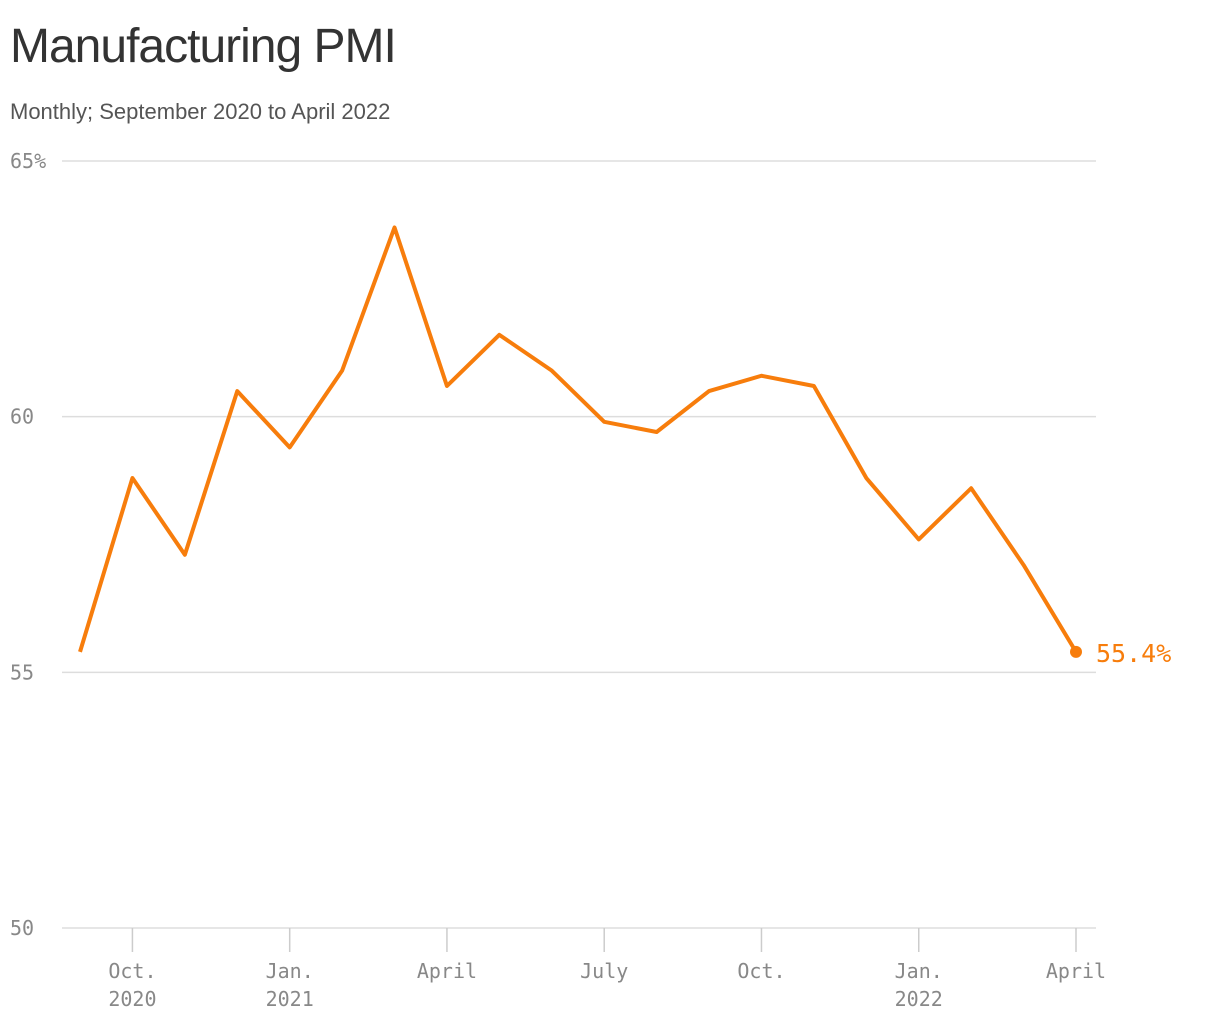 This screenshot has height=1020, width=1220. What do you see at coordinates (919, 985) in the screenshot?
I see `x-tick-label: Jan. 2022` at bounding box center [919, 985].